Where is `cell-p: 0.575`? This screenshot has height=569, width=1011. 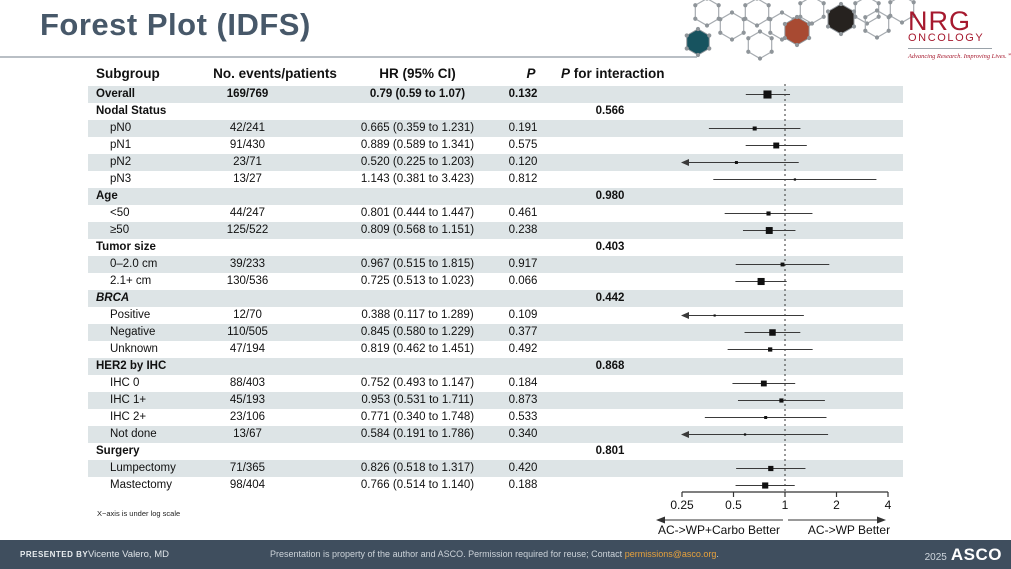
cell-p: 0.575 is located at coordinates (523, 145).